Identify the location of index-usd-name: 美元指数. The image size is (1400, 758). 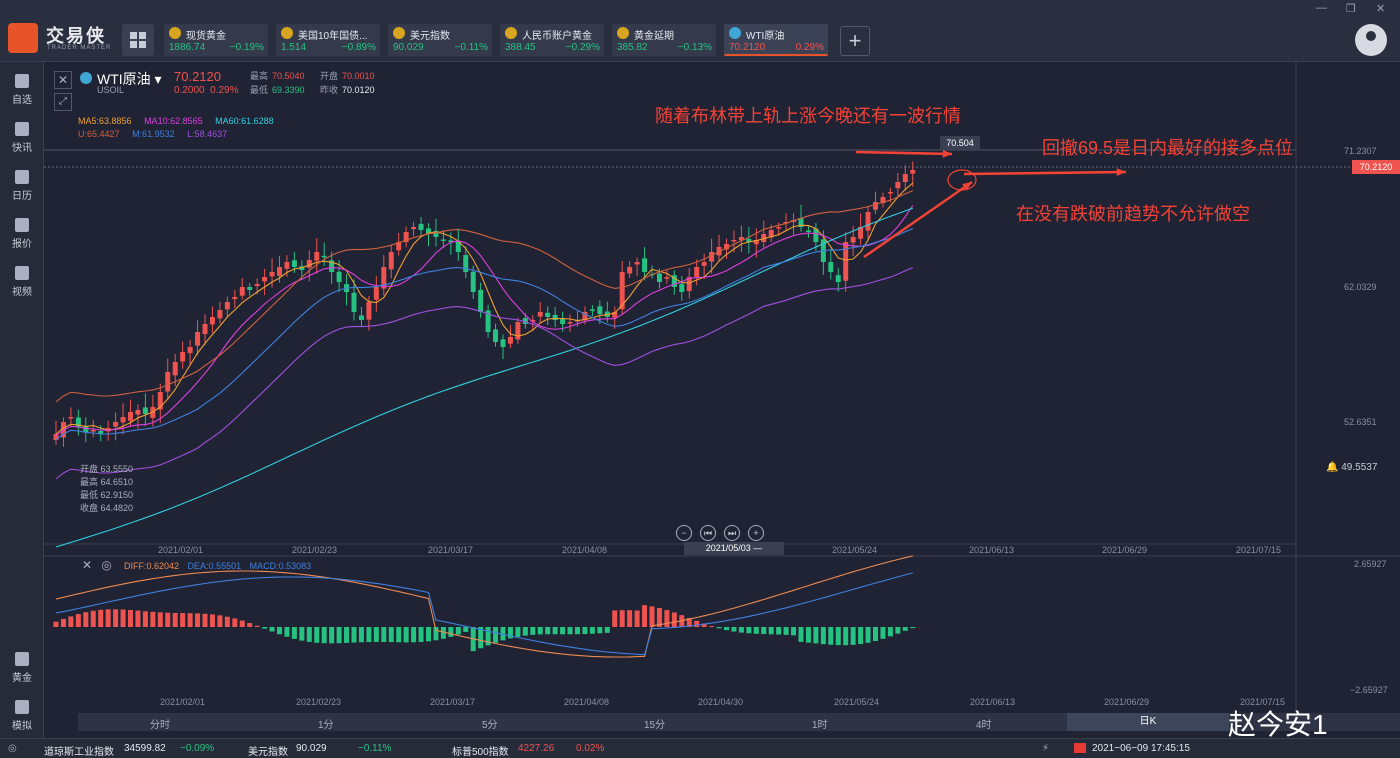
(268, 752).